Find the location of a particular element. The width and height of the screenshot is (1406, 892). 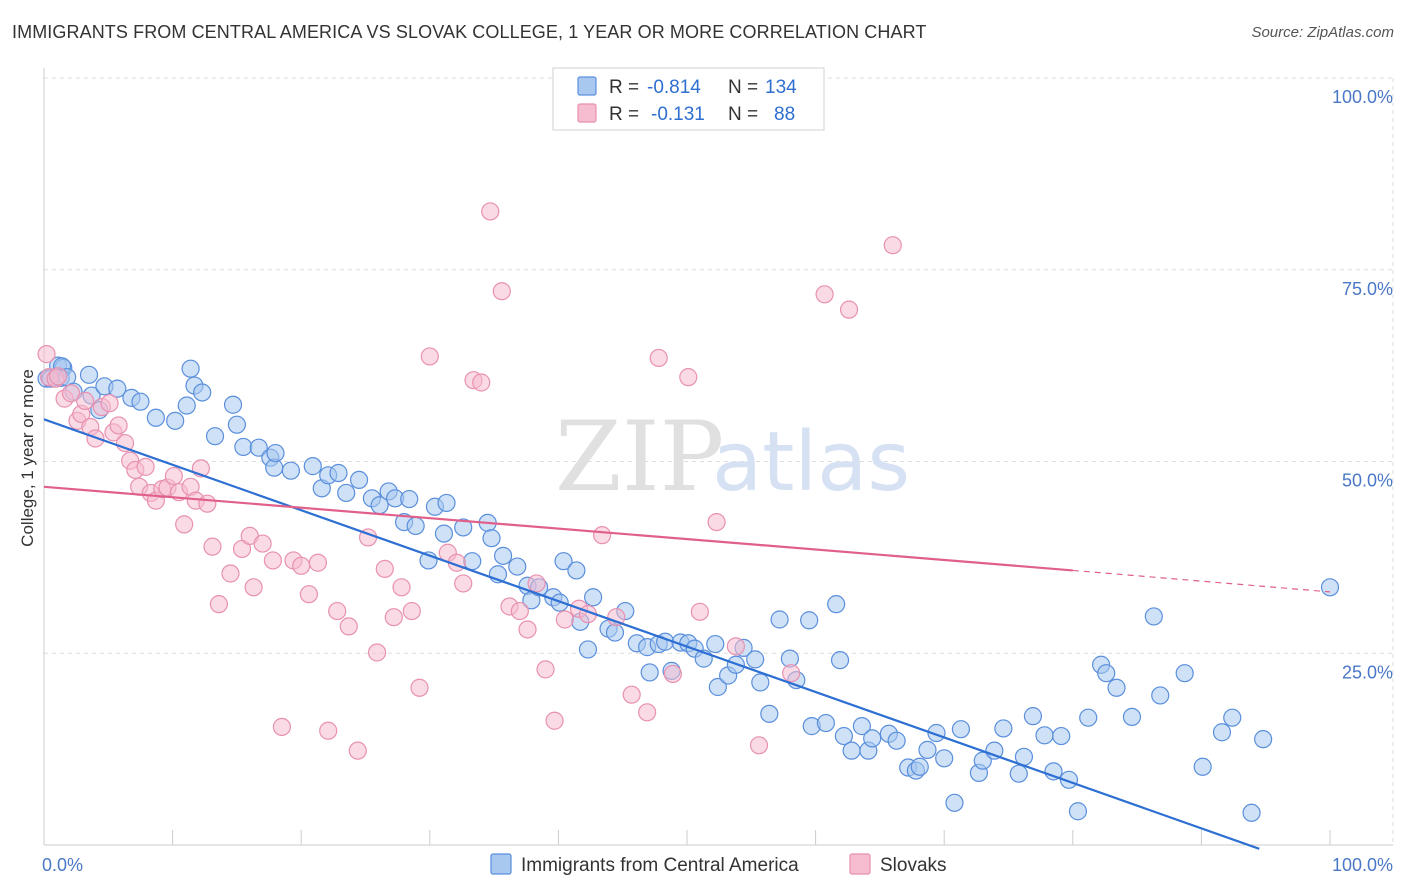

legend-n-value-blue: 134 is located at coordinates (781, 87).